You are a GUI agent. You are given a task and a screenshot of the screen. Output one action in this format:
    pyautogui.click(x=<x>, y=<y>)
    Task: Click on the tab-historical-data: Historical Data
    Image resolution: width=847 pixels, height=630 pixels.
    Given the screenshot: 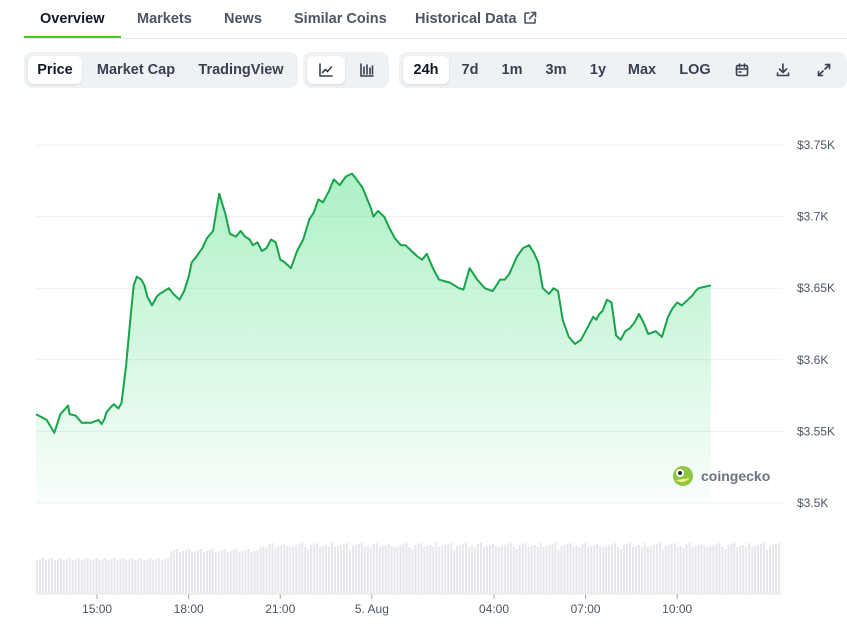 What is the action you would take?
    pyautogui.click(x=476, y=18)
    